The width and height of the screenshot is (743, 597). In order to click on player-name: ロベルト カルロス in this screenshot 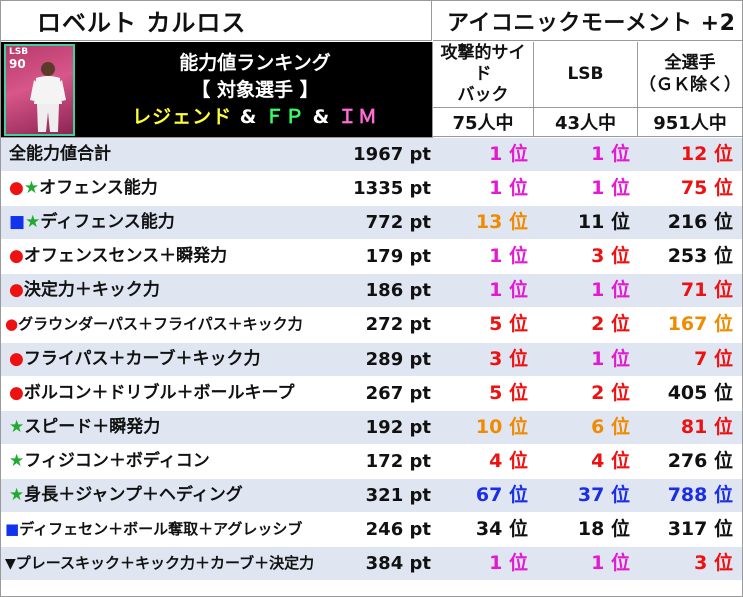, I will do `click(216, 21)`.